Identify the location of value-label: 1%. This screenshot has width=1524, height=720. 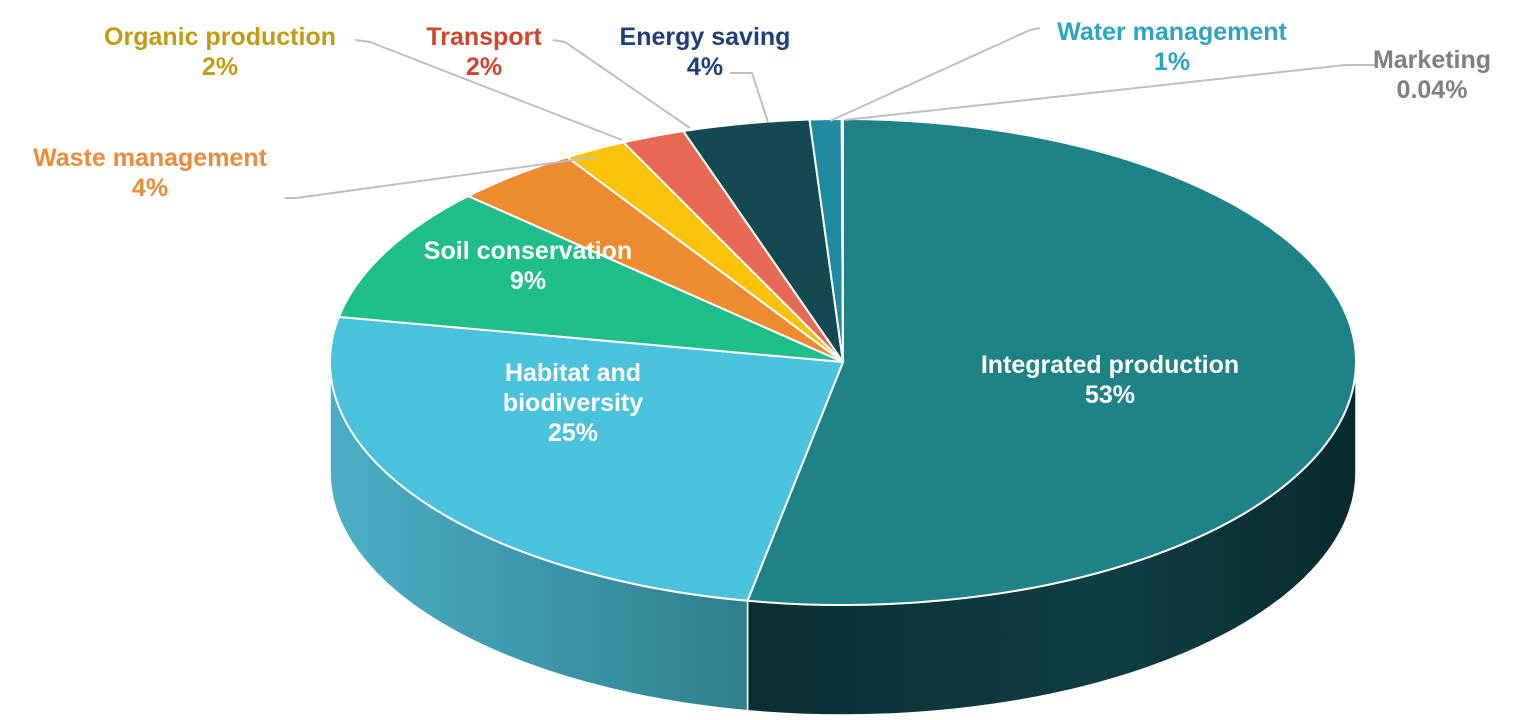
(1172, 62).